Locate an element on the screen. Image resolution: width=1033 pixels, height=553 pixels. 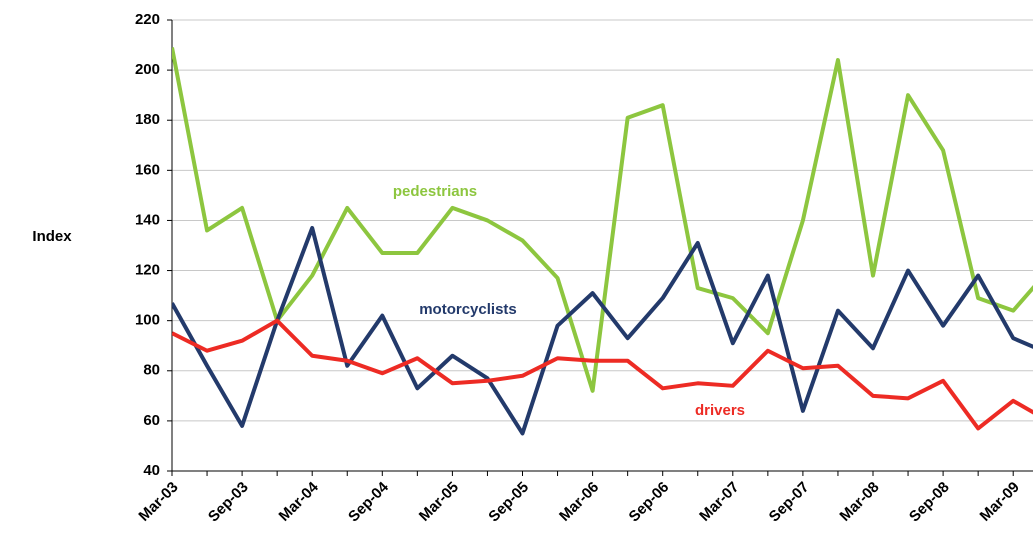
x-tick-label: Mar-04 is located at coordinates (299, 501).